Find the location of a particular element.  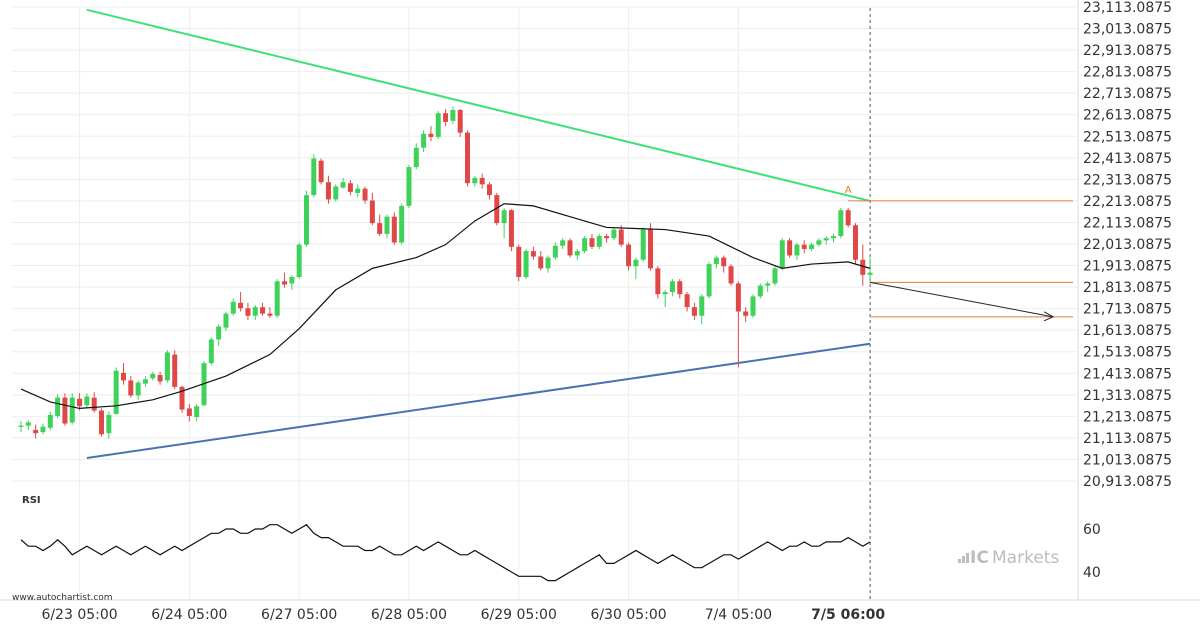

time-tick-label: 6/30 05:00 is located at coordinates (628, 615).